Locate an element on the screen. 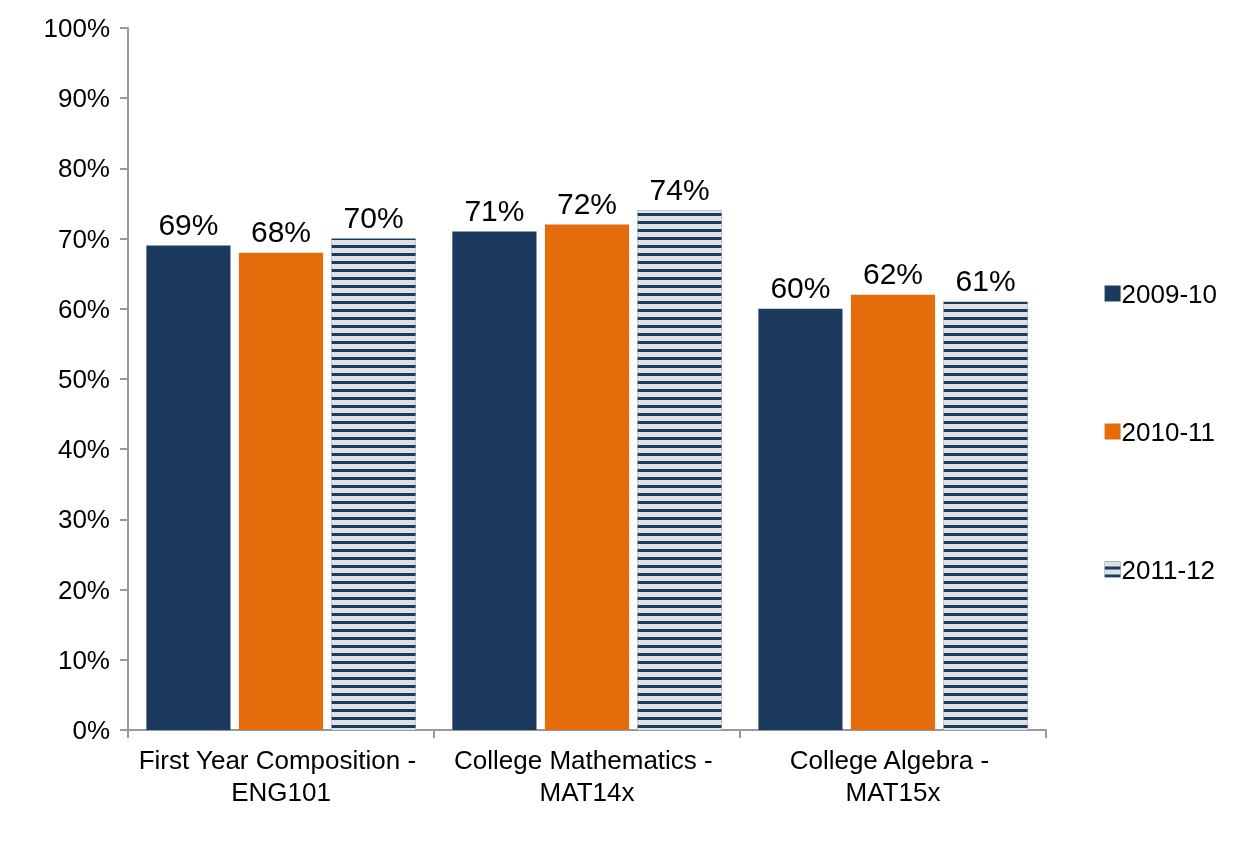 This screenshot has width=1234, height=863. legend-label: 2010-11 is located at coordinates (1168, 431).